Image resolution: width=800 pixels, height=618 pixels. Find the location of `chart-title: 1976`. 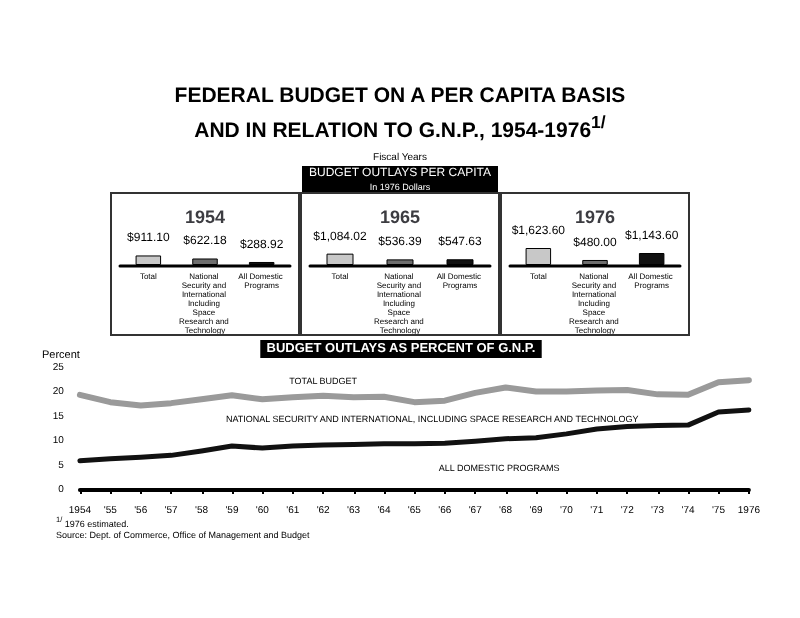

chart-title: 1976 is located at coordinates (595, 217).